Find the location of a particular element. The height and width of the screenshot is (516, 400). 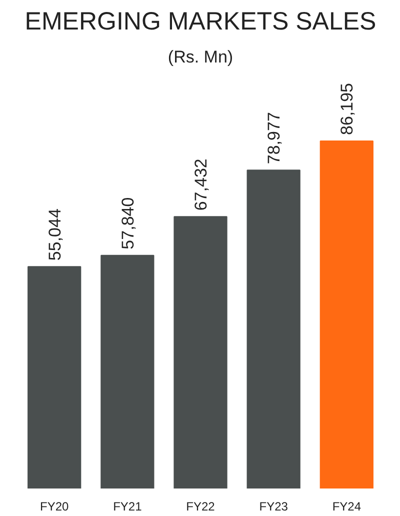

data-label: 57,840 is located at coordinates (128, 223).